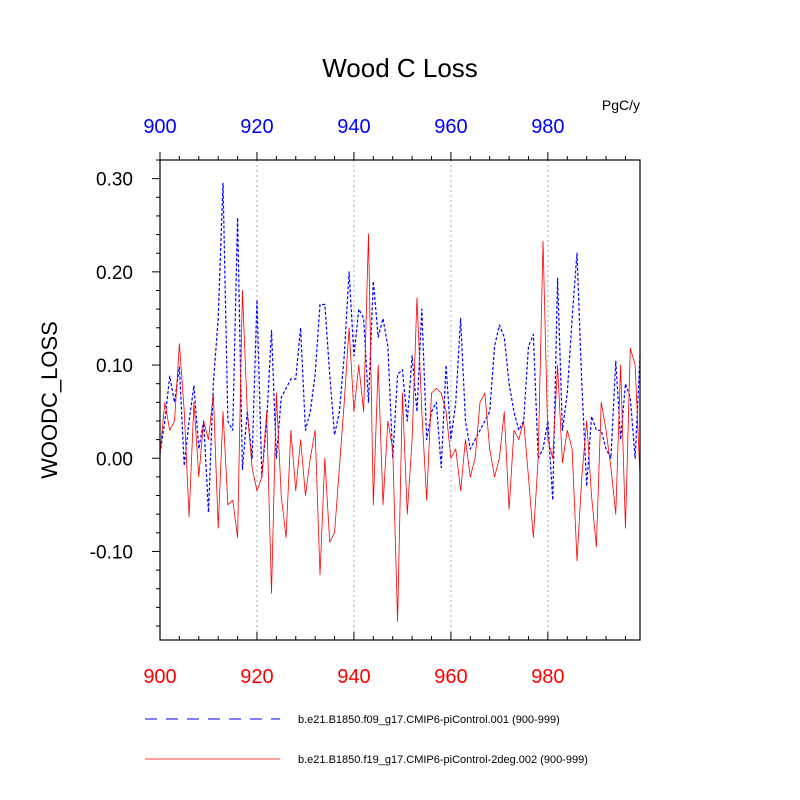 The height and width of the screenshot is (800, 800). I want to click on x-tick-label-top-2: 940, so click(353, 127).